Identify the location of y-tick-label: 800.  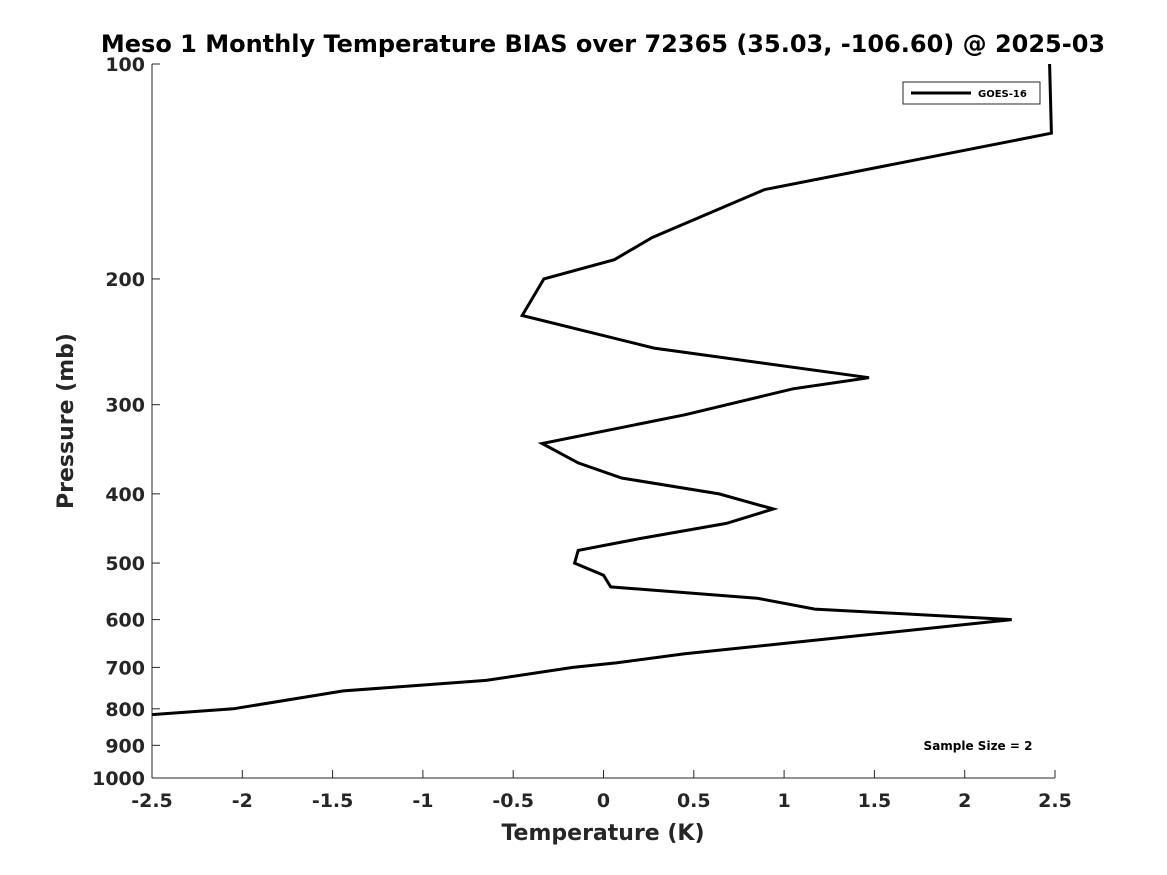
(125, 710).